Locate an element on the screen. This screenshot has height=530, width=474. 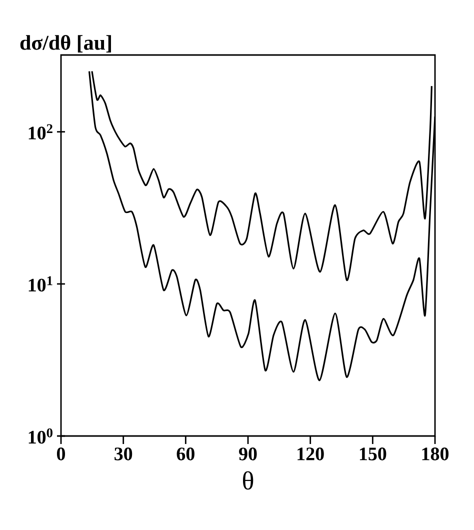
x-tick-label: 0 is located at coordinates (61, 454).